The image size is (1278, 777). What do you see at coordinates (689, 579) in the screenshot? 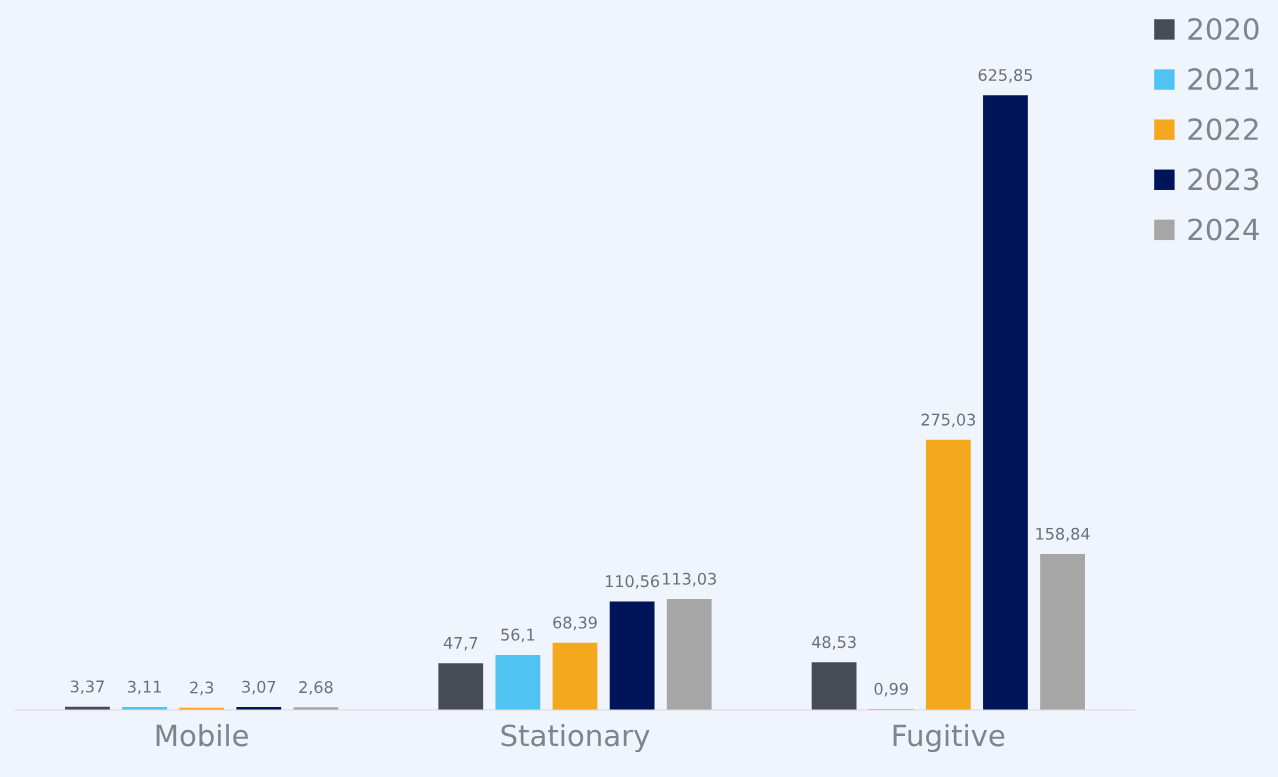
I see `data-label: 113,03` at bounding box center [689, 579].